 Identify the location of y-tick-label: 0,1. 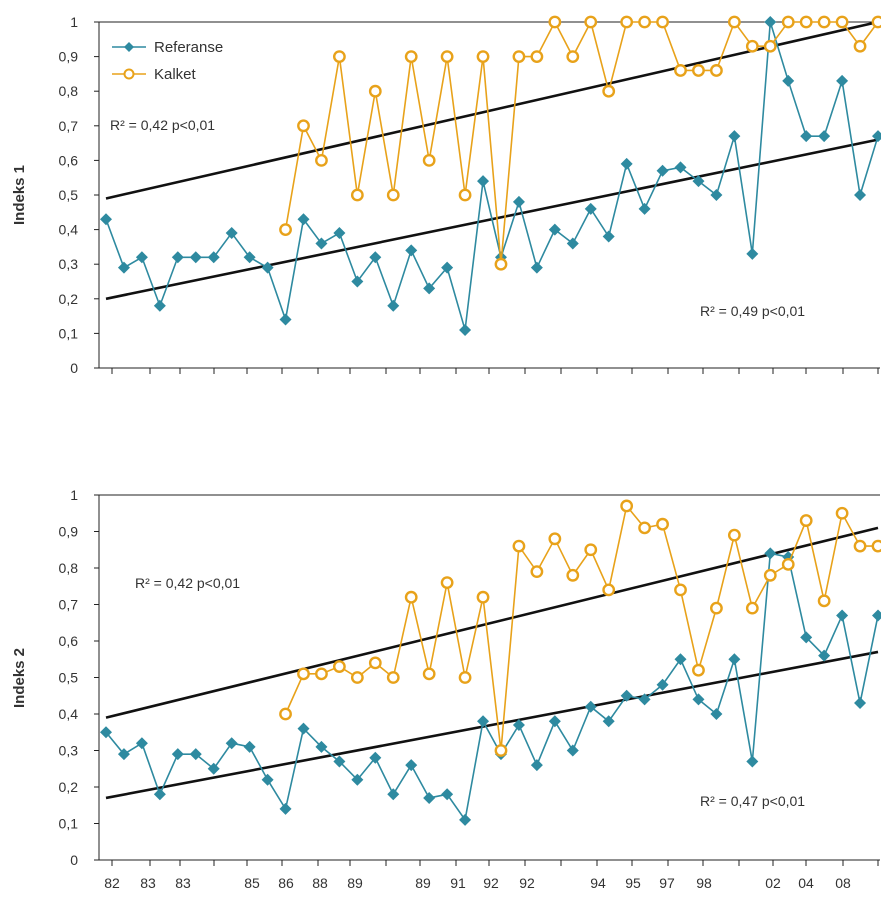
(69, 333).